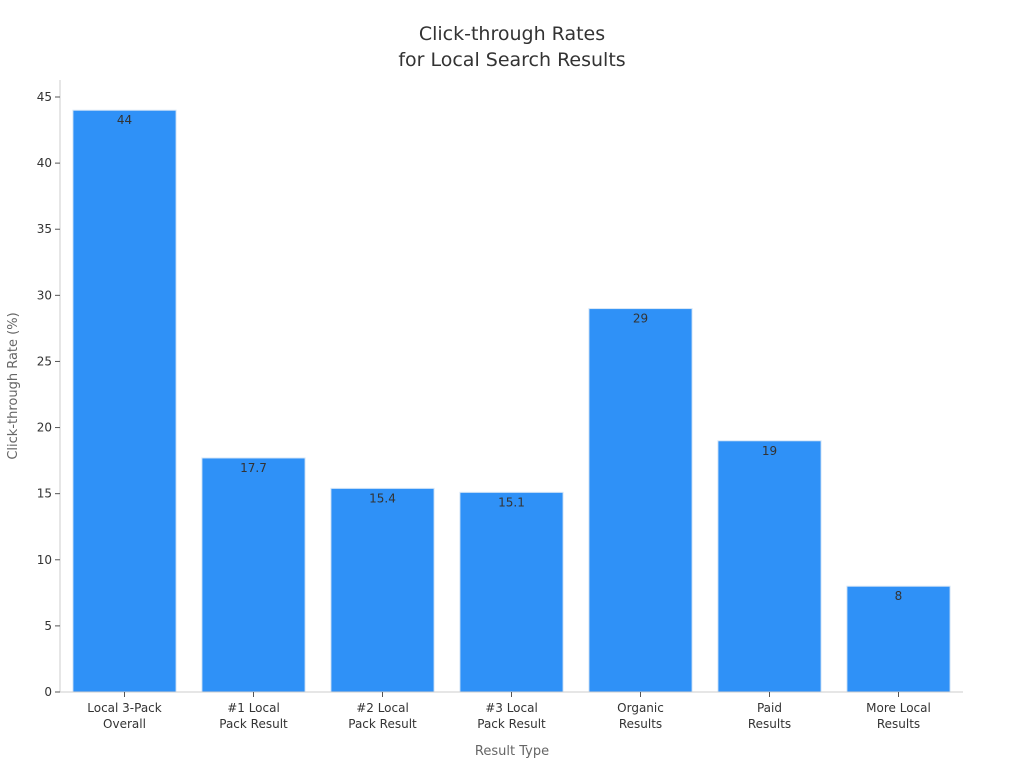 The width and height of the screenshot is (1024, 772). What do you see at coordinates (253, 708) in the screenshot?
I see `x-tick-label-1-line-0: #1 Local` at bounding box center [253, 708].